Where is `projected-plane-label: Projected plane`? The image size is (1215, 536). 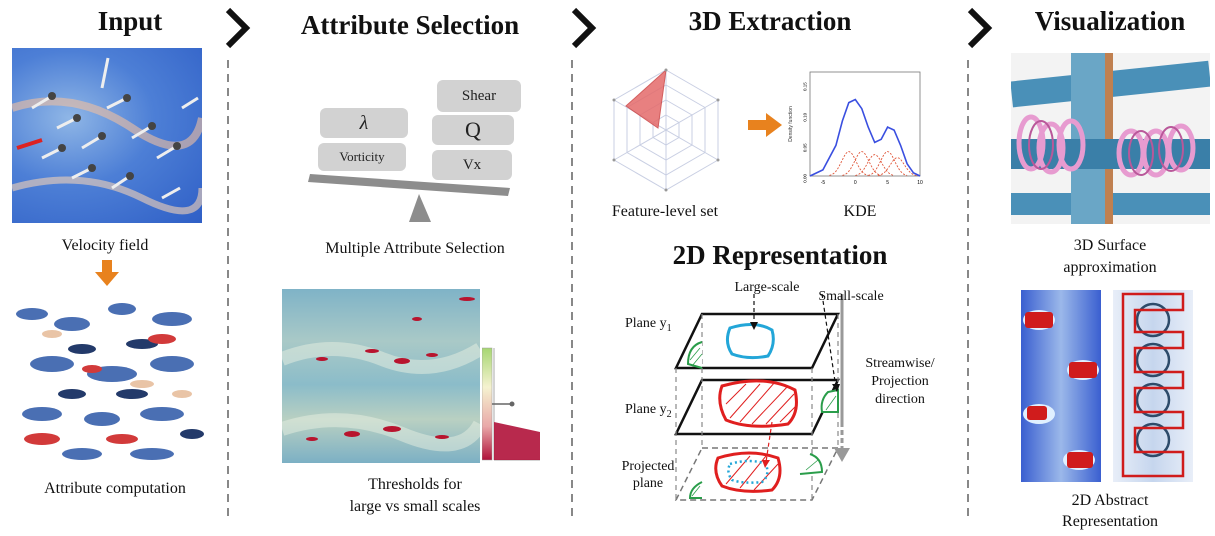
projected-plane-label: Projected plane is located at coordinates (648, 475).